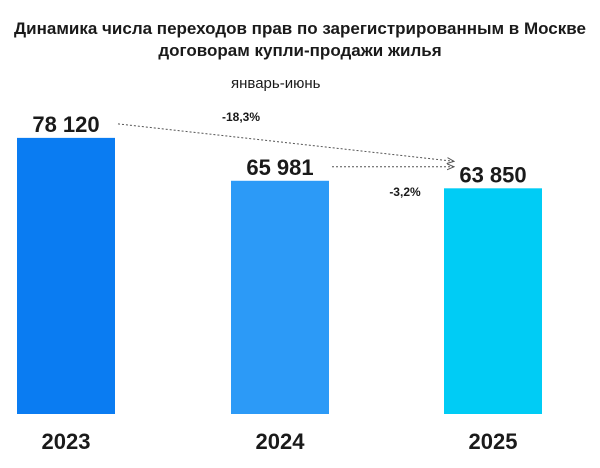 The image size is (600, 468). What do you see at coordinates (276, 83) in the screenshot?
I see `chart-subtitle: январь-июнь` at bounding box center [276, 83].